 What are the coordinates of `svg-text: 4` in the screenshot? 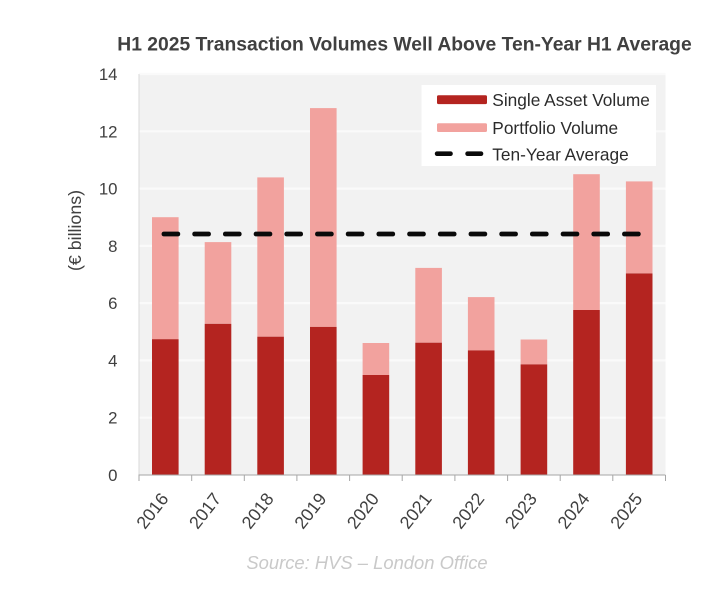 It's located at (112, 360).